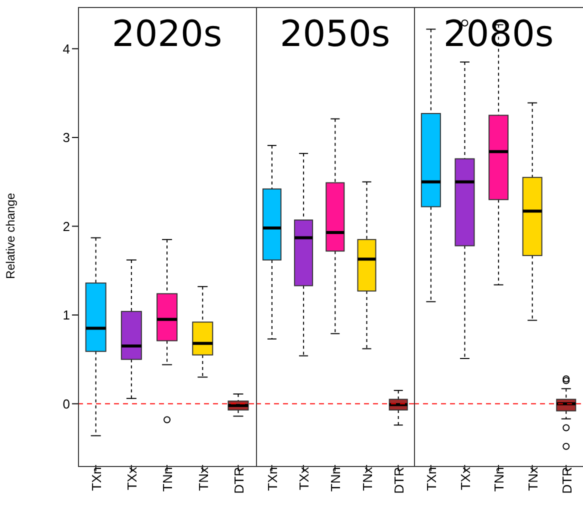  What do you see at coordinates (167, 34) in the screenshot?
I see `chart-title: 2020s` at bounding box center [167, 34].